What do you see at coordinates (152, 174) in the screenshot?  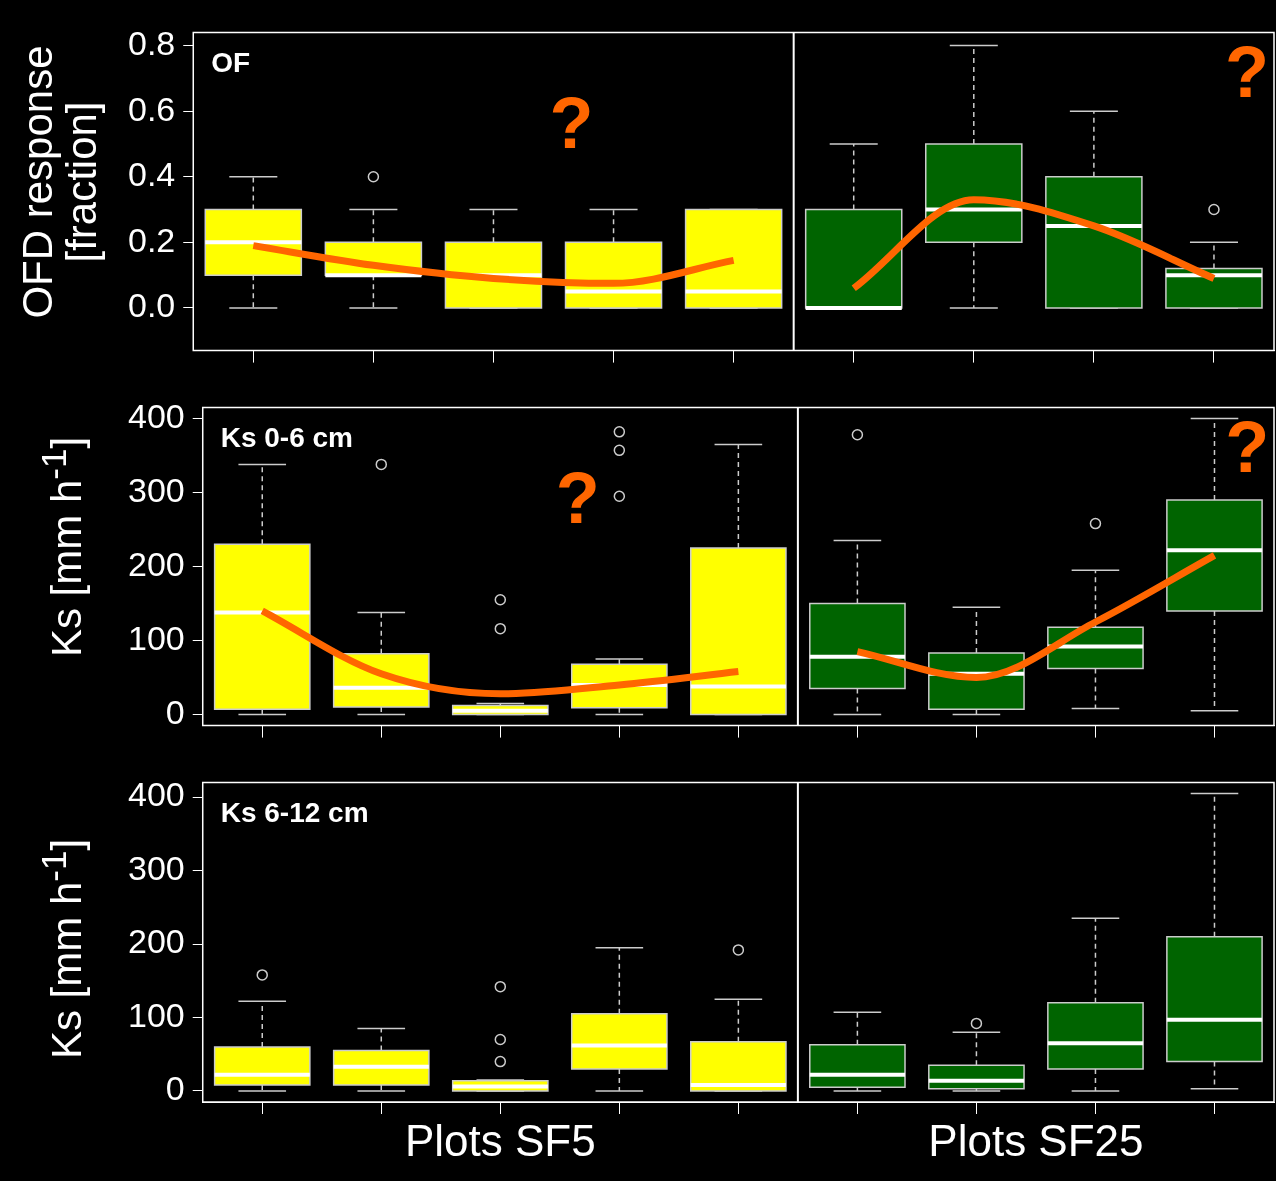 I see `y-tick-label: 0.4` at bounding box center [152, 174].